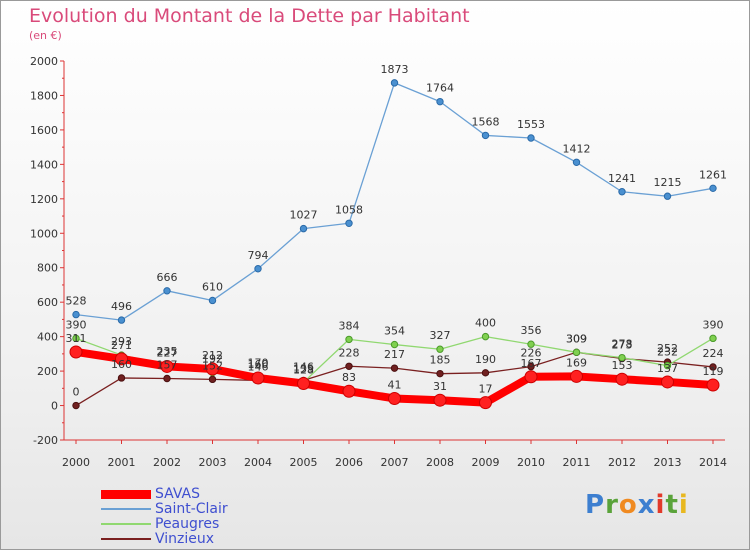  Describe the element at coordinates (668, 462) in the screenshot. I see `x-tick-label: 2013` at that location.